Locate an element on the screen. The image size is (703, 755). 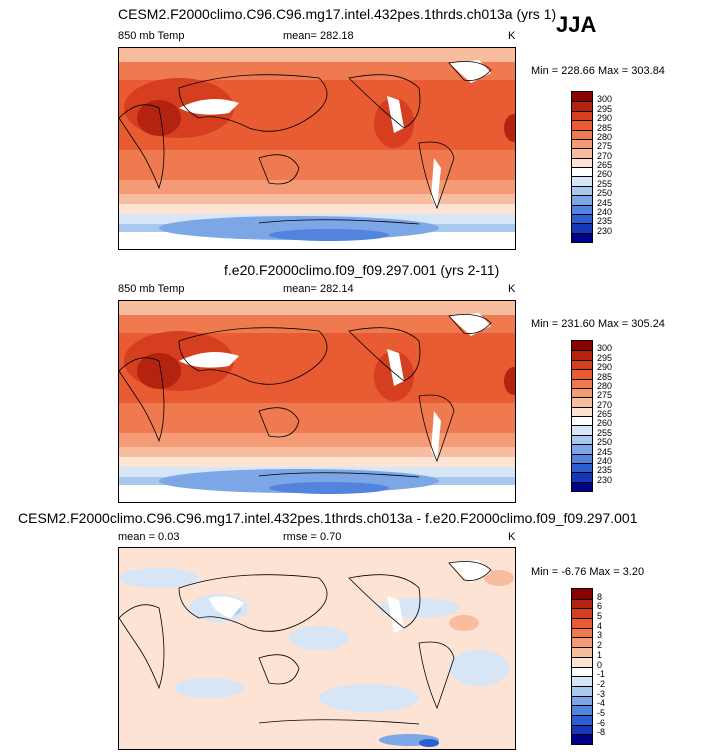
colorbar-2-tick-label: 230 is located at coordinates (605, 479).